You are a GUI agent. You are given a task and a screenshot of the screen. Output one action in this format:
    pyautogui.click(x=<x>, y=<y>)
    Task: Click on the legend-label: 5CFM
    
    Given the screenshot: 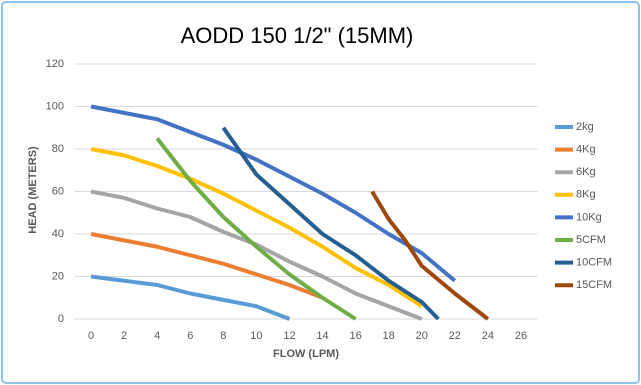 What is the action you would take?
    pyautogui.click(x=591, y=240)
    